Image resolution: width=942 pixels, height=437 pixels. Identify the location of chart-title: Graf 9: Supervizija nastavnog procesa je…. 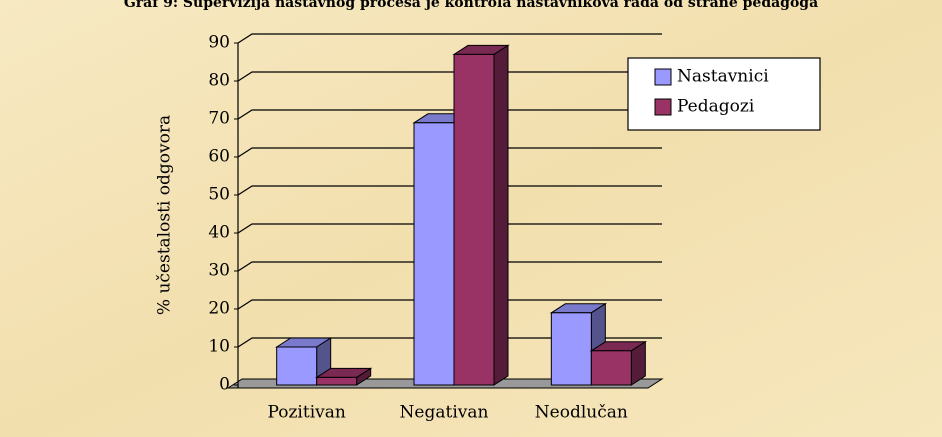
(471, 5).